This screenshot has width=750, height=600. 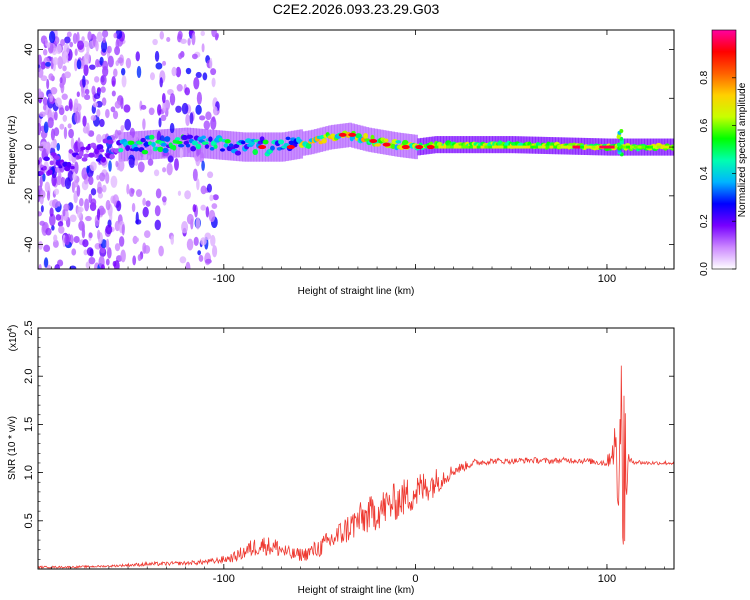 I want to click on y-tick-label: 2.5, so click(x=29, y=327).